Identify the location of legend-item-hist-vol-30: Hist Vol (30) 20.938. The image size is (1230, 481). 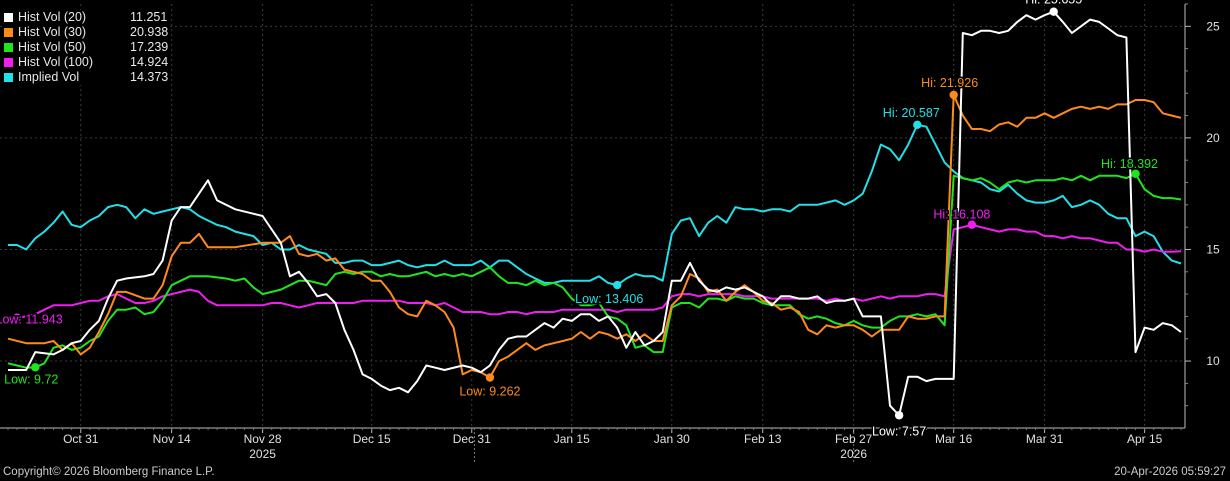
(86, 32).